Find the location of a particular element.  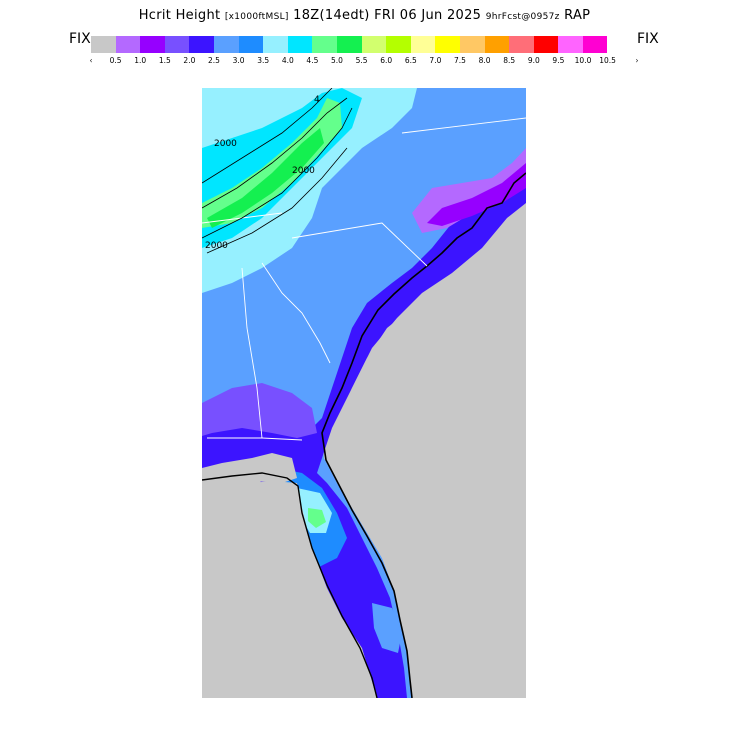

legend-fix-left: FIX is located at coordinates (80, 39).